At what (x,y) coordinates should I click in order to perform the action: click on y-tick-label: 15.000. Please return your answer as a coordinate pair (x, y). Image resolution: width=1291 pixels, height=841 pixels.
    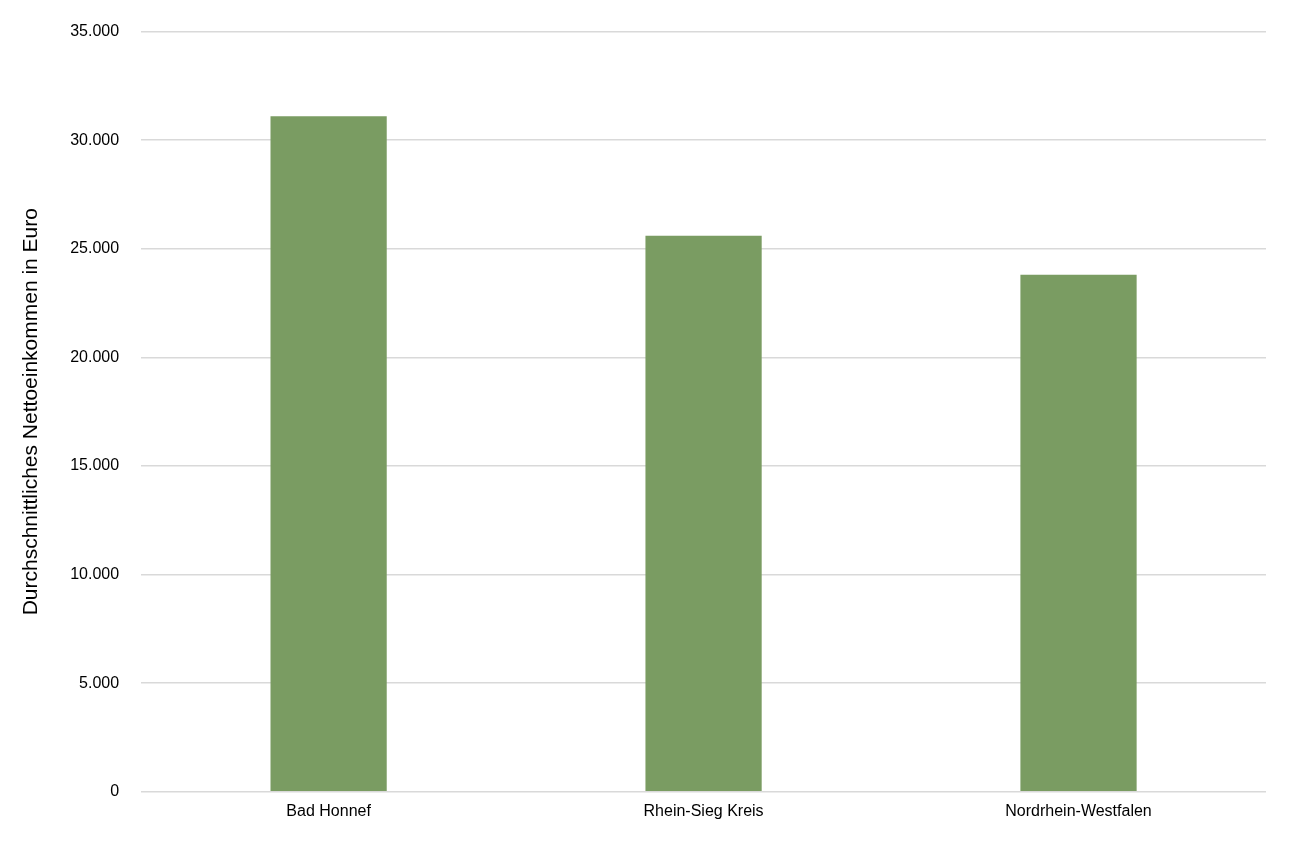
    Looking at the image, I should click on (95, 465).